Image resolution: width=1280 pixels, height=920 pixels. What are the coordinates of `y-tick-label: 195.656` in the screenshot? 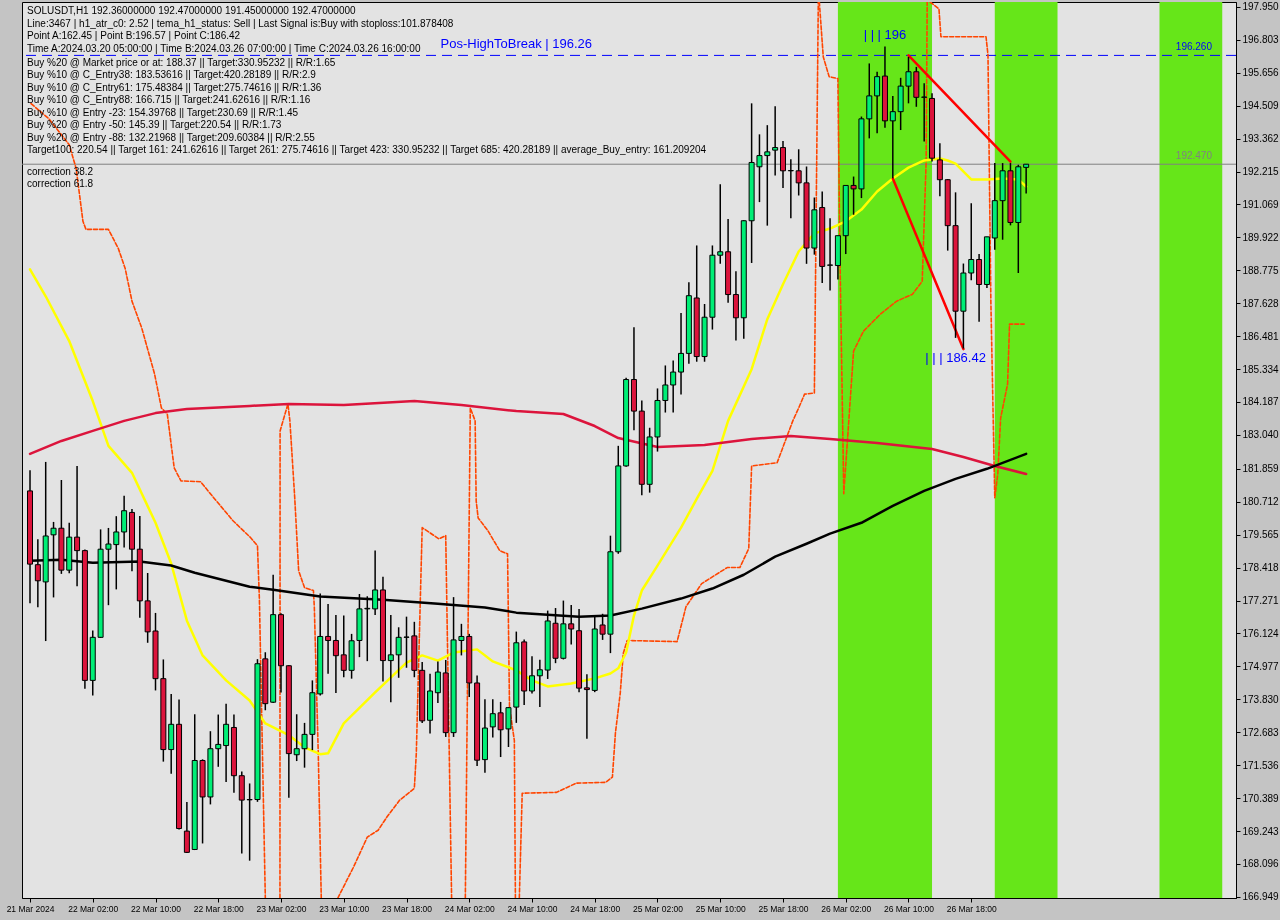 It's located at (1261, 73).